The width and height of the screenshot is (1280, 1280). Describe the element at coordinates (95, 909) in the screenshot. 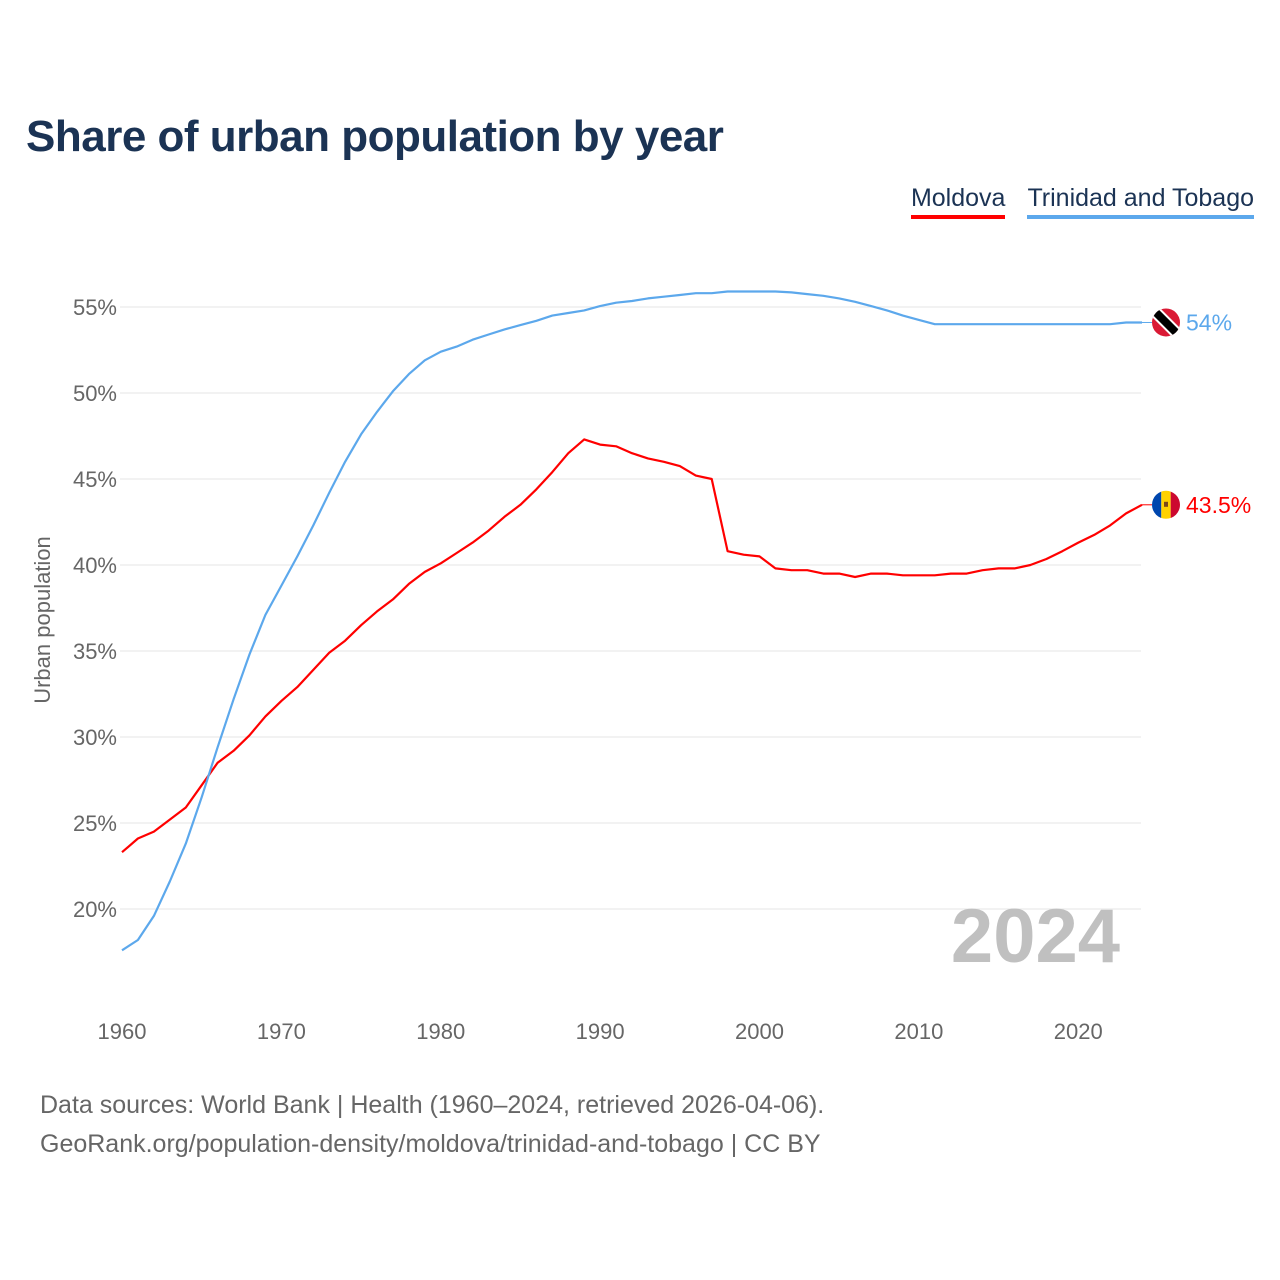

I see `y-tick-label: 20%` at that location.